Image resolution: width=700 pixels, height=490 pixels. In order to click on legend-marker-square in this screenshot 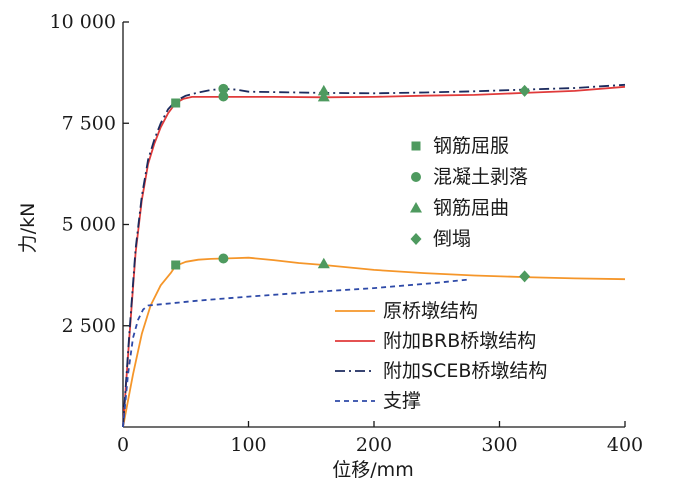, I will do `click(416, 146)`.